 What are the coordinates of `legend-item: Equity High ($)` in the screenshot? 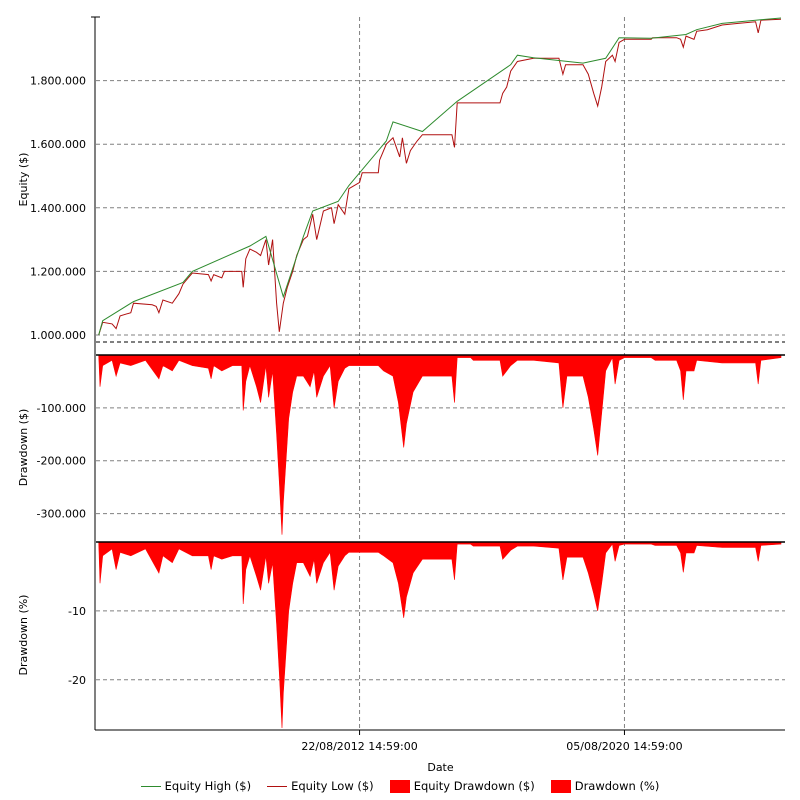 It's located at (196, 786).